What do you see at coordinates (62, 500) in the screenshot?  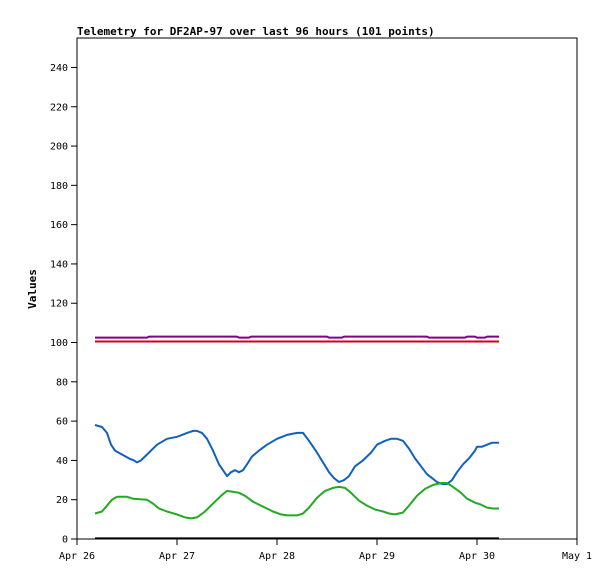 I see `y-tick-label: 20` at bounding box center [62, 500].